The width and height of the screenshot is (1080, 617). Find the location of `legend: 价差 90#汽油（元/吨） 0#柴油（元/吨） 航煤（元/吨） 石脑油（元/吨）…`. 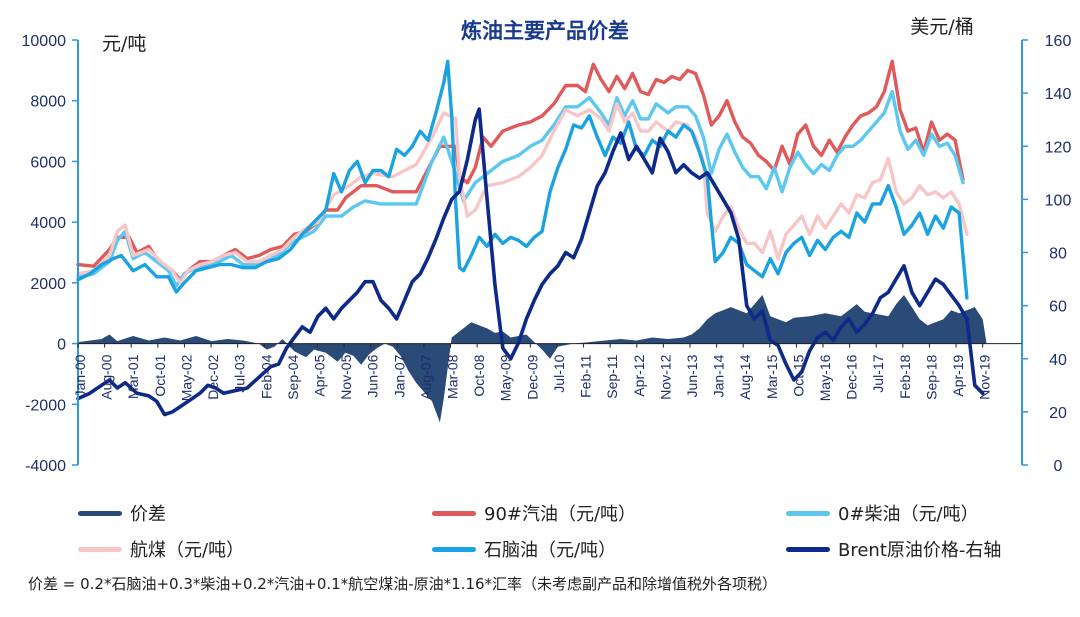

legend: 价差 90#汽油（元/吨） 0#柴油（元/吨） 航煤（元/吨） 石脑油（元/吨）… is located at coordinates (540, 527).